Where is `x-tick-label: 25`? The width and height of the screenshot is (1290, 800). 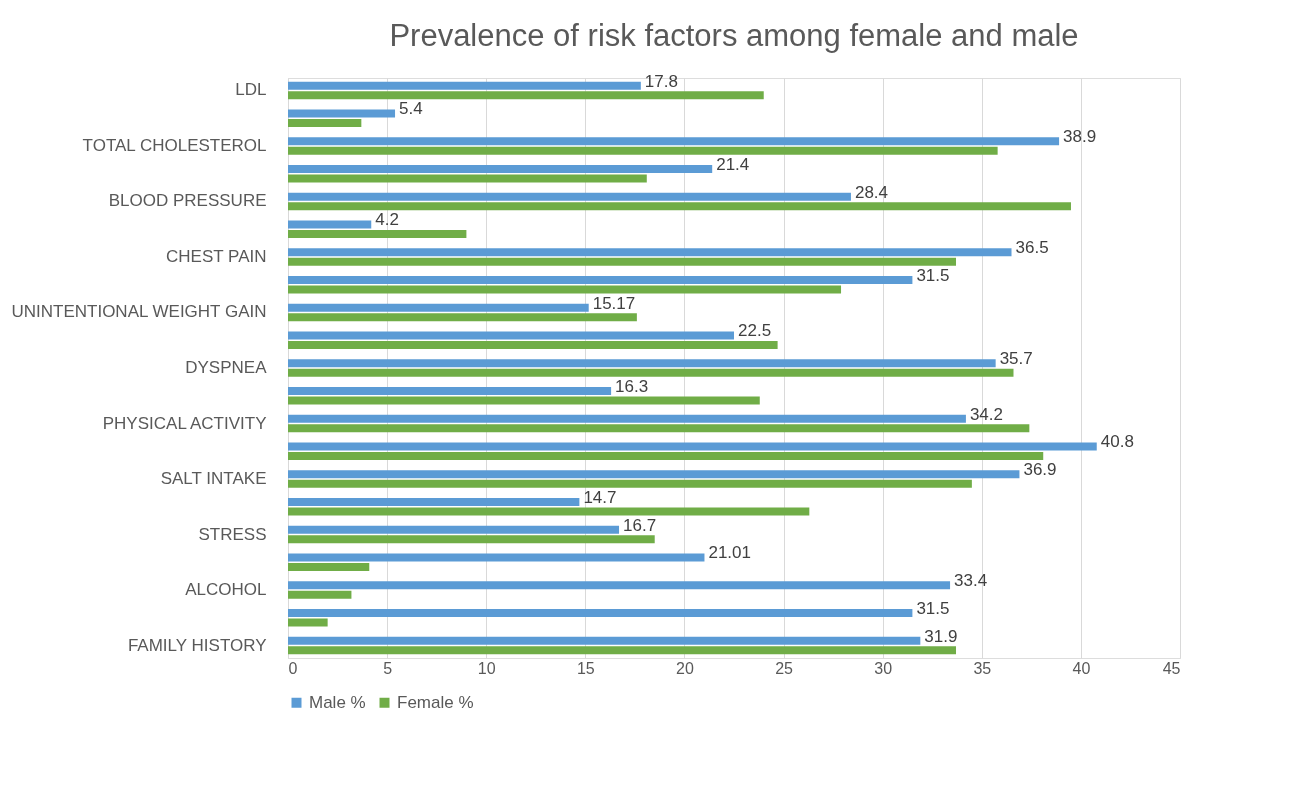 x-tick-label: 25 is located at coordinates (784, 668).